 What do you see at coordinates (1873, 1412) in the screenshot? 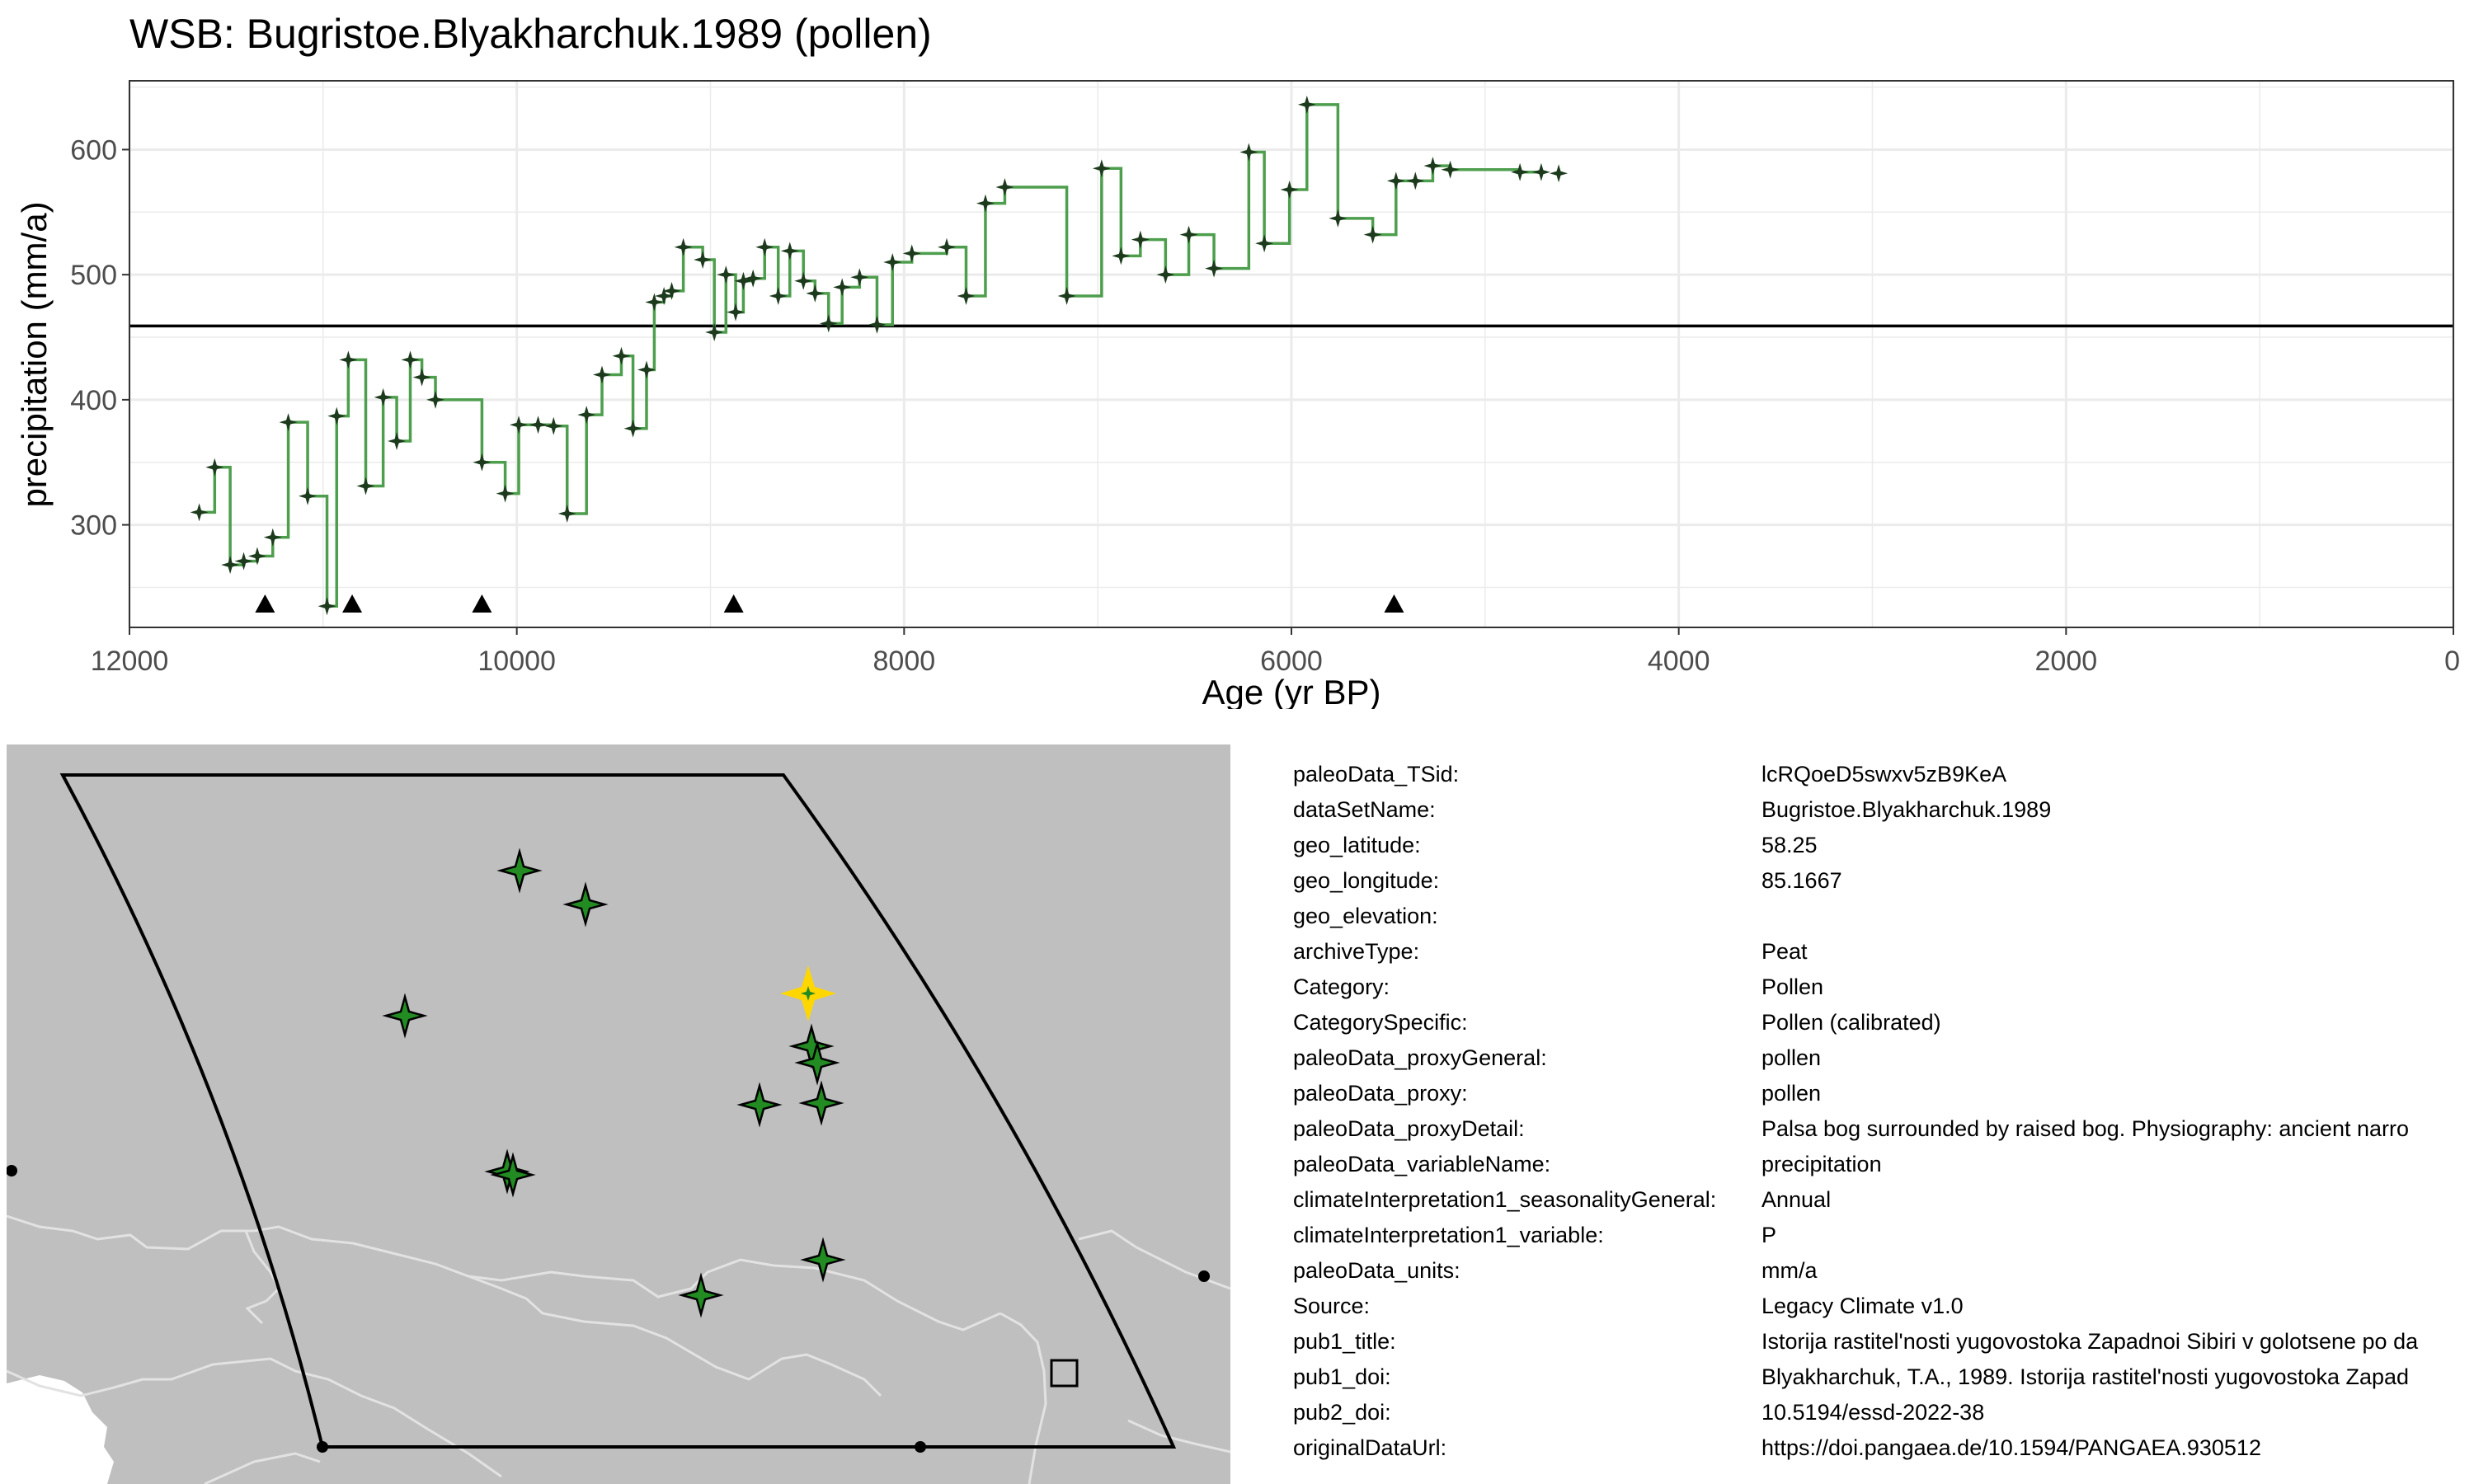
I see `metadata-value: 10.5194/essd-2022-38` at bounding box center [1873, 1412].